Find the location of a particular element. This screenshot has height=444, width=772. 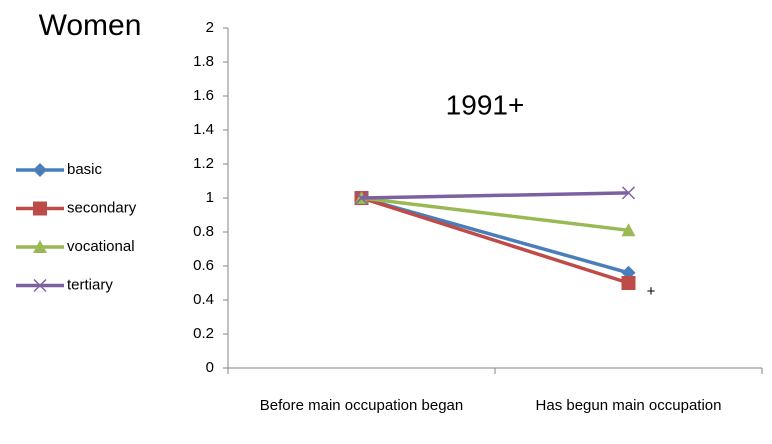

x-tick-label: Before main occupation began is located at coordinates (361, 405).